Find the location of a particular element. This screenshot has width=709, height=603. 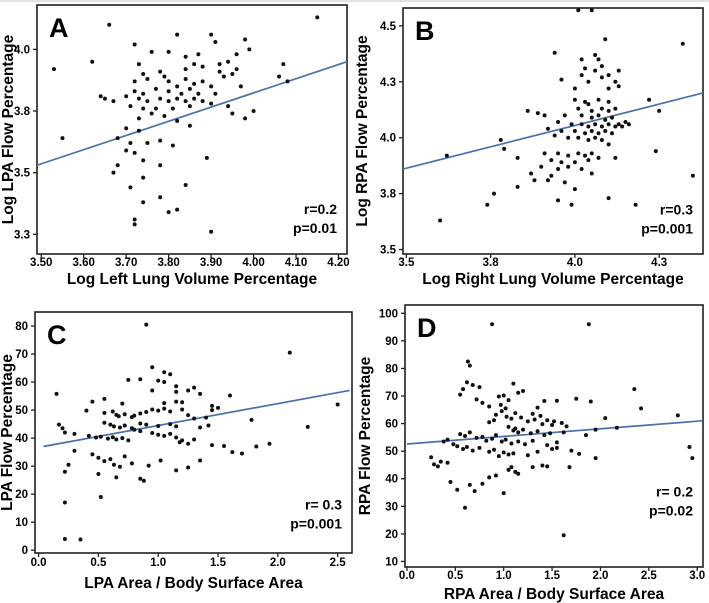

x-tick-label: 3.50 is located at coordinates (41, 263).